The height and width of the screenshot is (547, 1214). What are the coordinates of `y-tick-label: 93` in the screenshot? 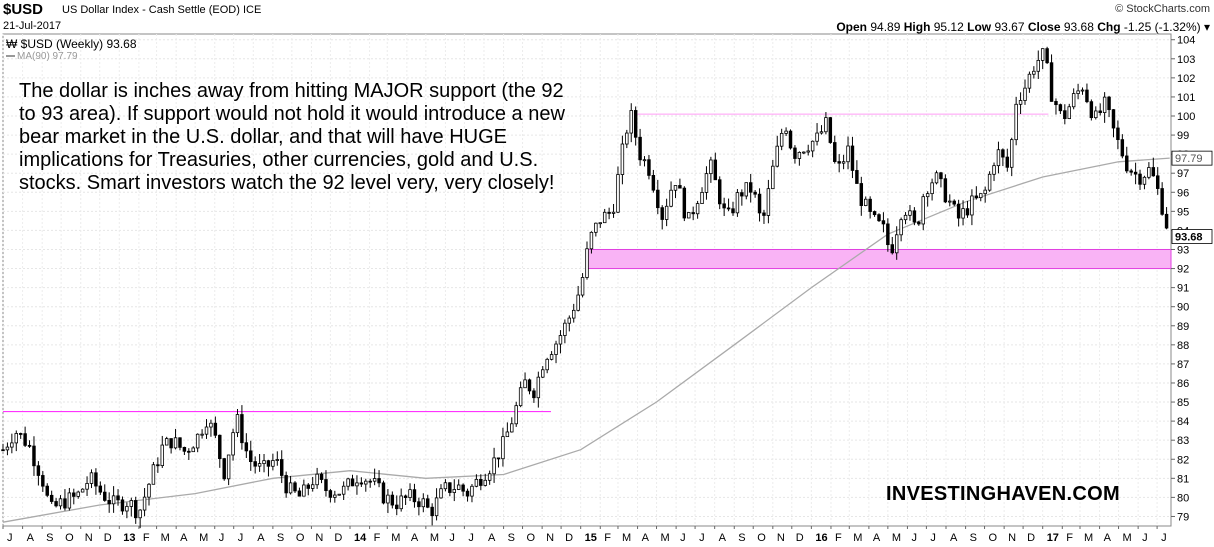 It's located at (1183, 250).